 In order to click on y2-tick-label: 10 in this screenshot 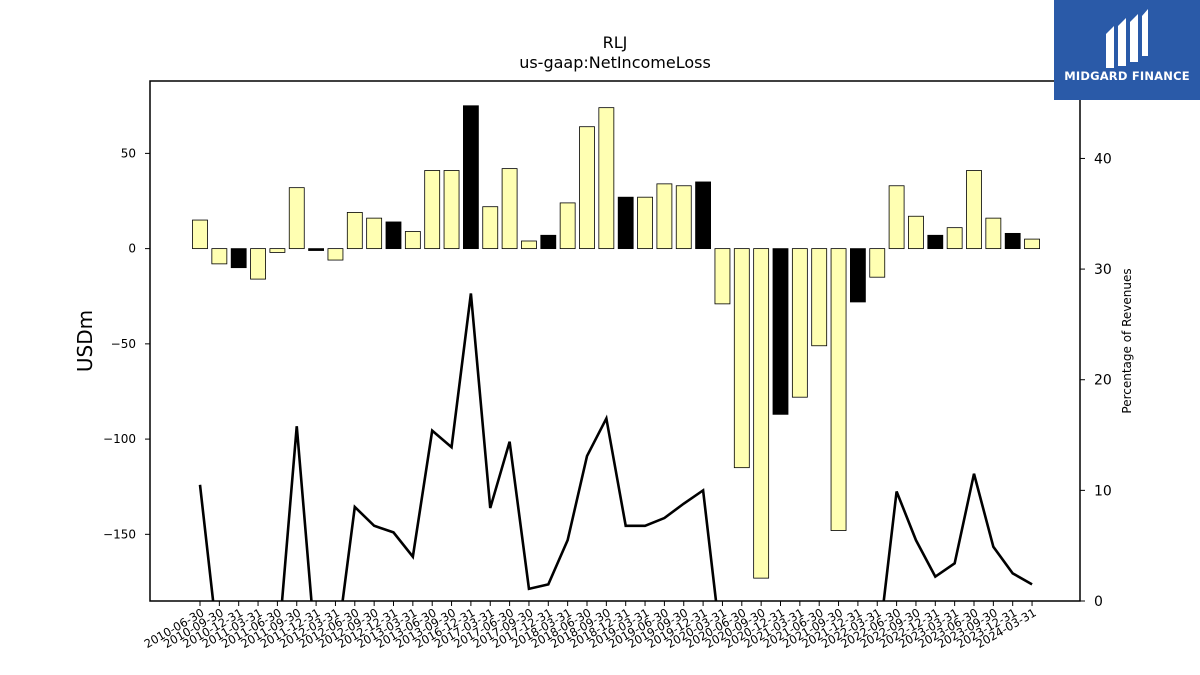, I will do `click(1103, 491)`.